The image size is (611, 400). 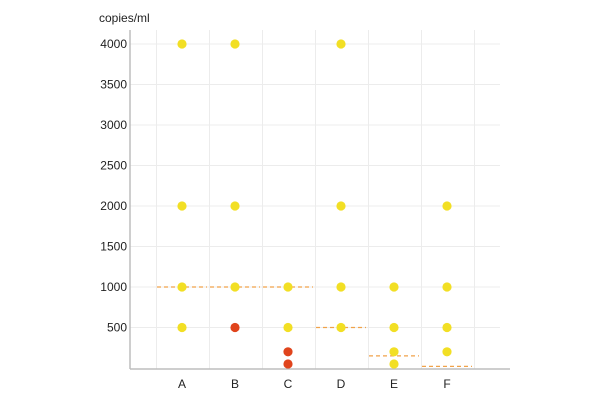 I want to click on x-tick-label: E, so click(x=394, y=384).